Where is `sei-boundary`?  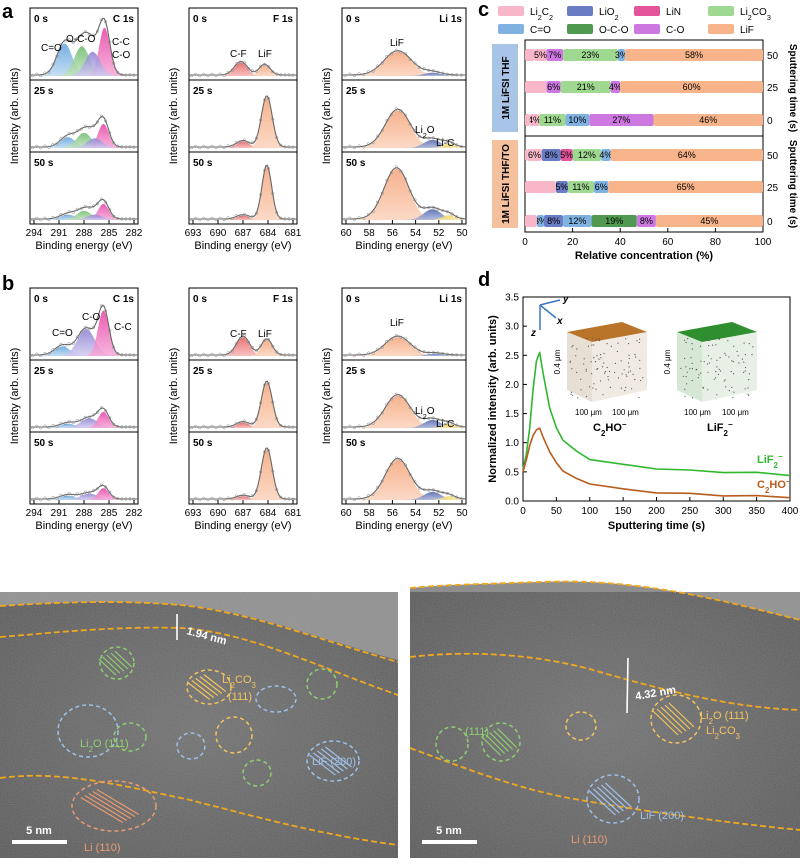 sei-boundary is located at coordinates (604, 600).